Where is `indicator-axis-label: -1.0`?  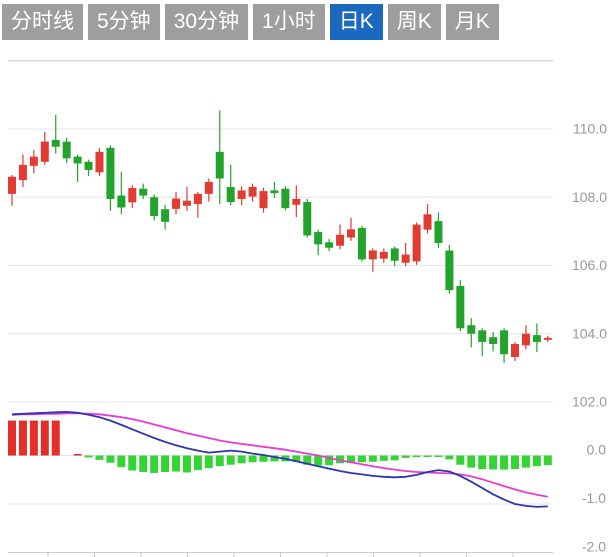 indicator-axis-label: -1.0 is located at coordinates (594, 498).